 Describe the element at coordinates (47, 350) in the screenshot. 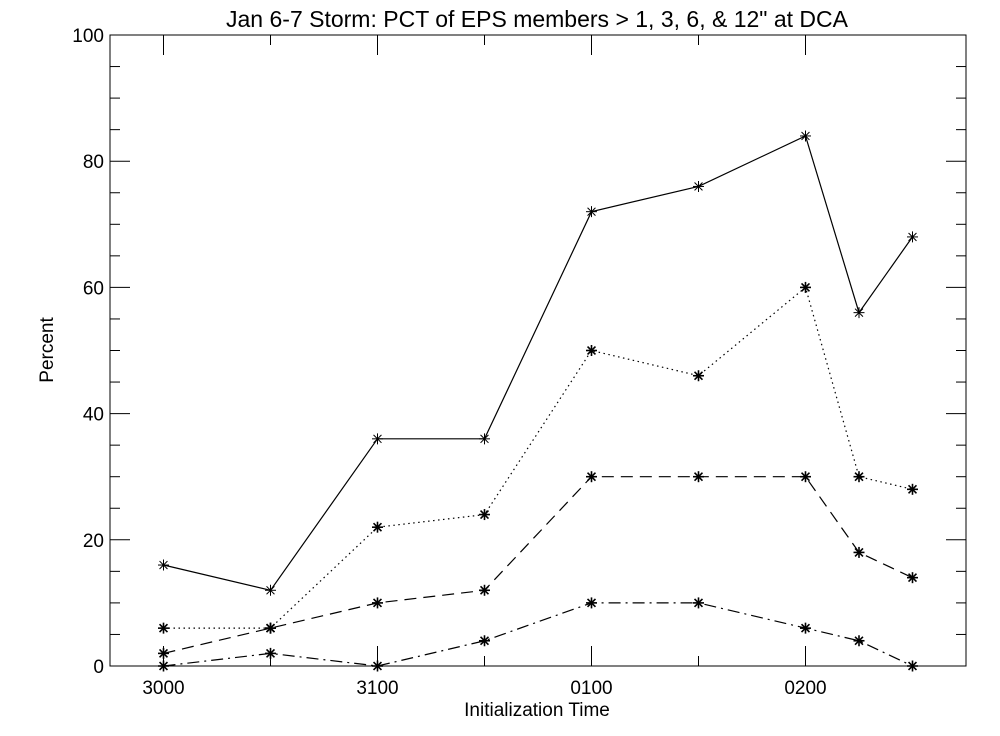

I see `y-axis-label: Percent` at that location.